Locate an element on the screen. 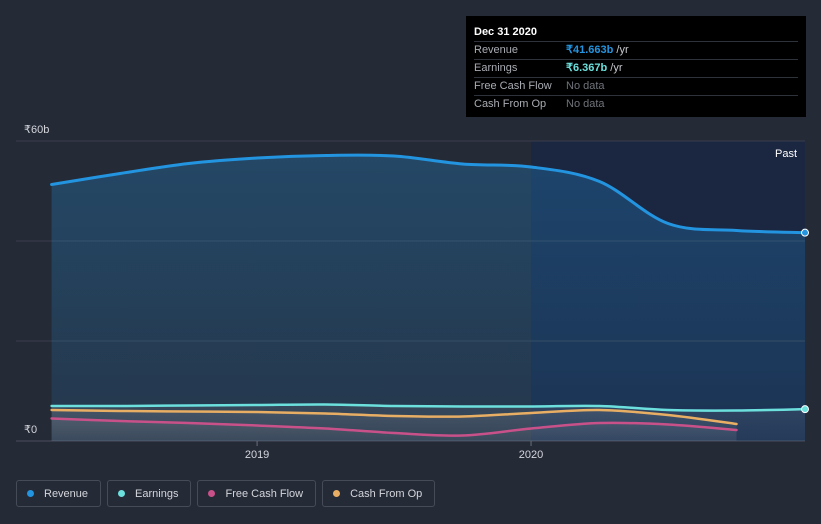  tooltip-row: Earnings ₹6.367b /yr is located at coordinates (636, 67).